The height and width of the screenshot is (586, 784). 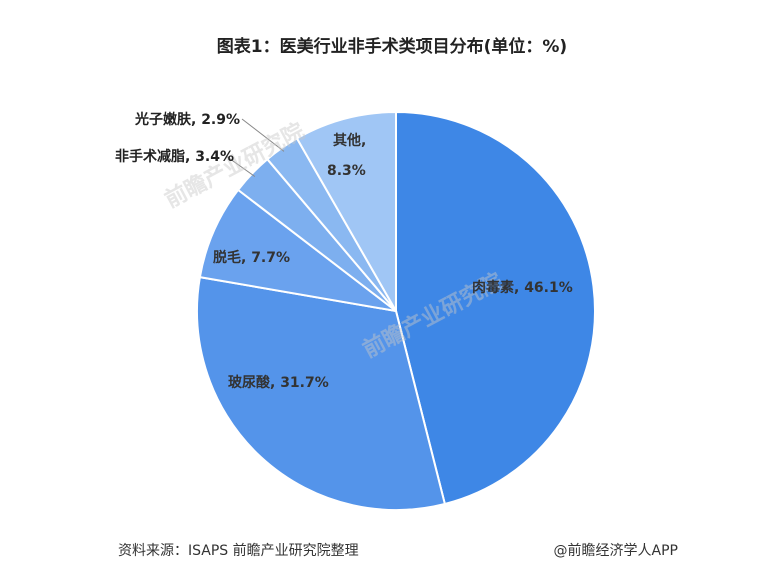 I want to click on label-fat-reduction: 非手术减脂, 3.4%, so click(x=174, y=156).